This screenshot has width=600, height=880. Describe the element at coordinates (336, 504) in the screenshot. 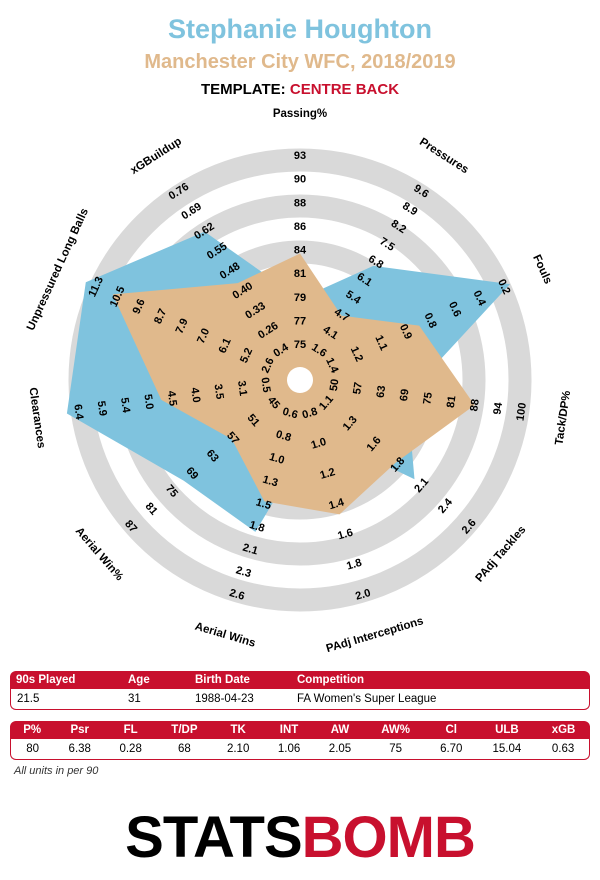

I see `tick-label: 1.4` at that location.